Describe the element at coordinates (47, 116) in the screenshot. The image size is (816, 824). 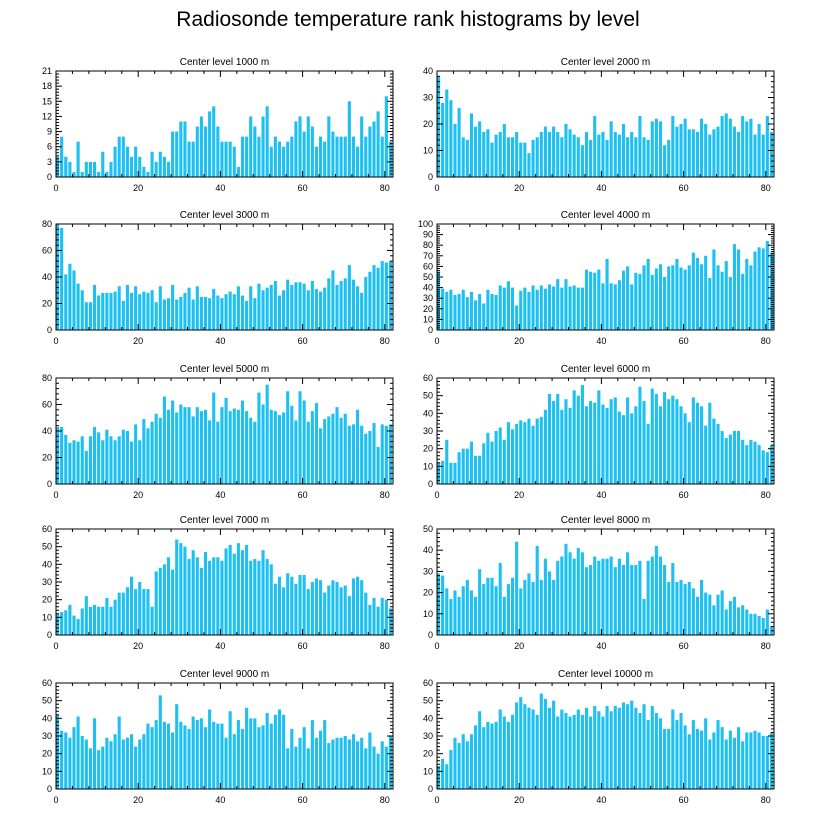
I see `y-tick-label: 12` at that location.